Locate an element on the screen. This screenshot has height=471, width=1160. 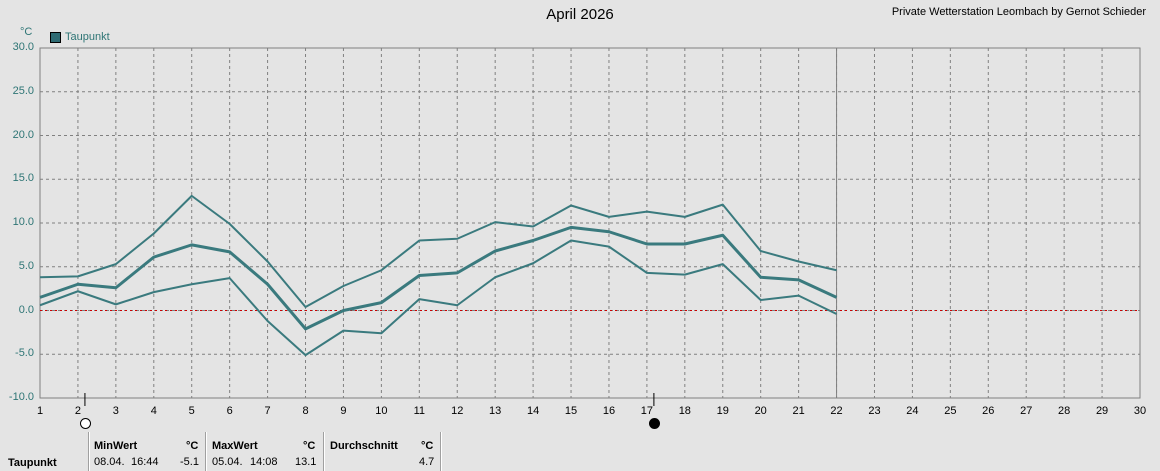
x-tick-label: 12 is located at coordinates (457, 411).